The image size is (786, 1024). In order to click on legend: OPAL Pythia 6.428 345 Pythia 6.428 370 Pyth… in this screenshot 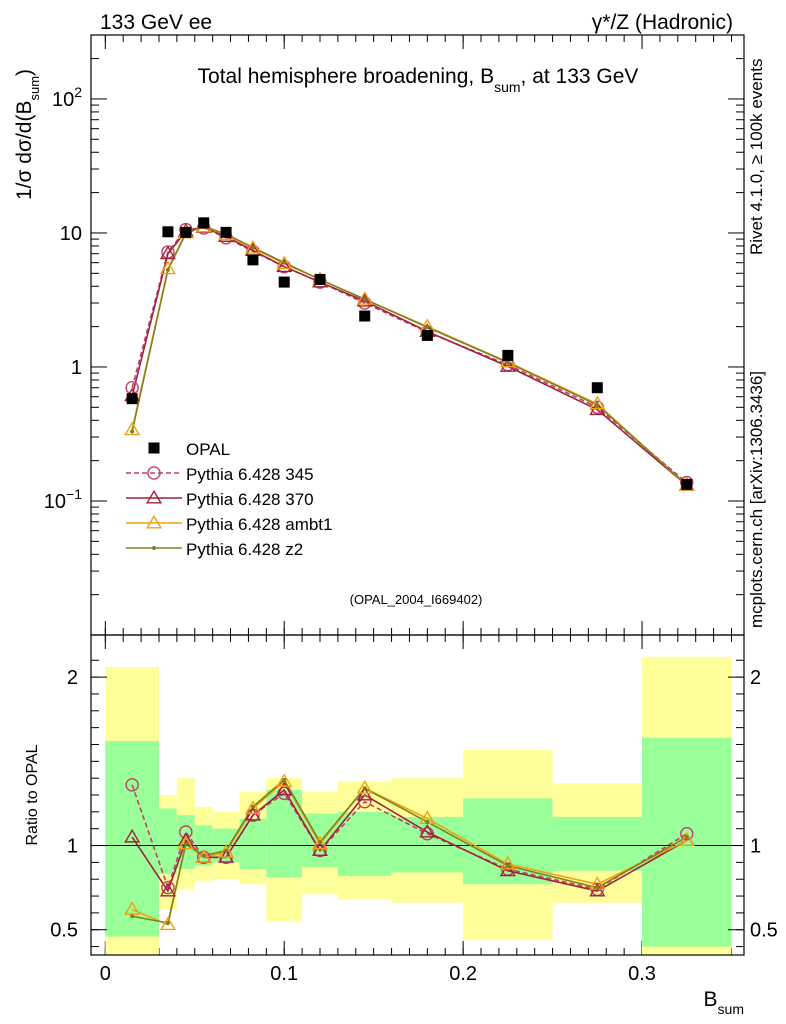, I will do `click(229, 499)`.